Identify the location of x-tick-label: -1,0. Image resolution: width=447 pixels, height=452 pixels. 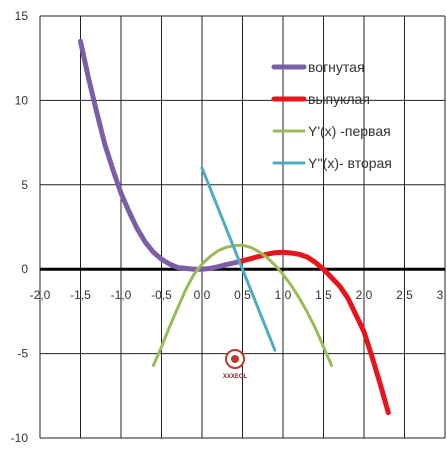
(121, 295).